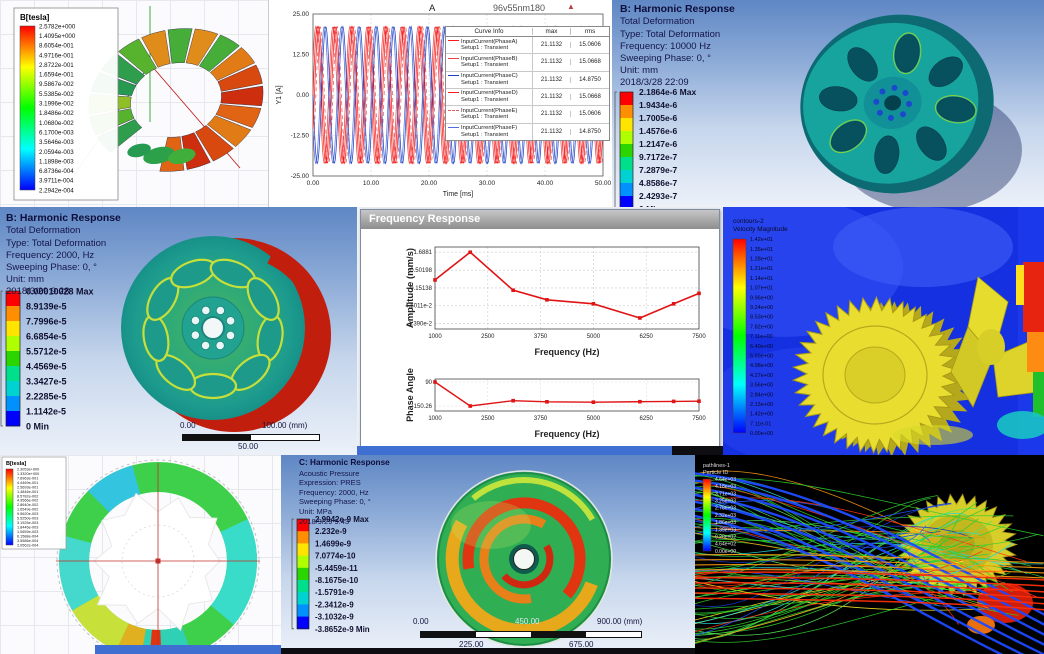 The width and height of the screenshot is (1044, 654). I want to click on window-titlebar: Frequency Response, so click(540, 219).